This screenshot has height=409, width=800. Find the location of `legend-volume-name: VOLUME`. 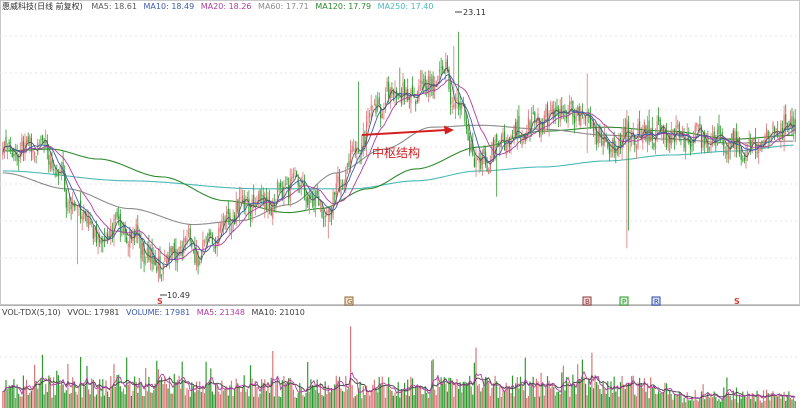

legend-volume-name: VOLUME is located at coordinates (143, 312).